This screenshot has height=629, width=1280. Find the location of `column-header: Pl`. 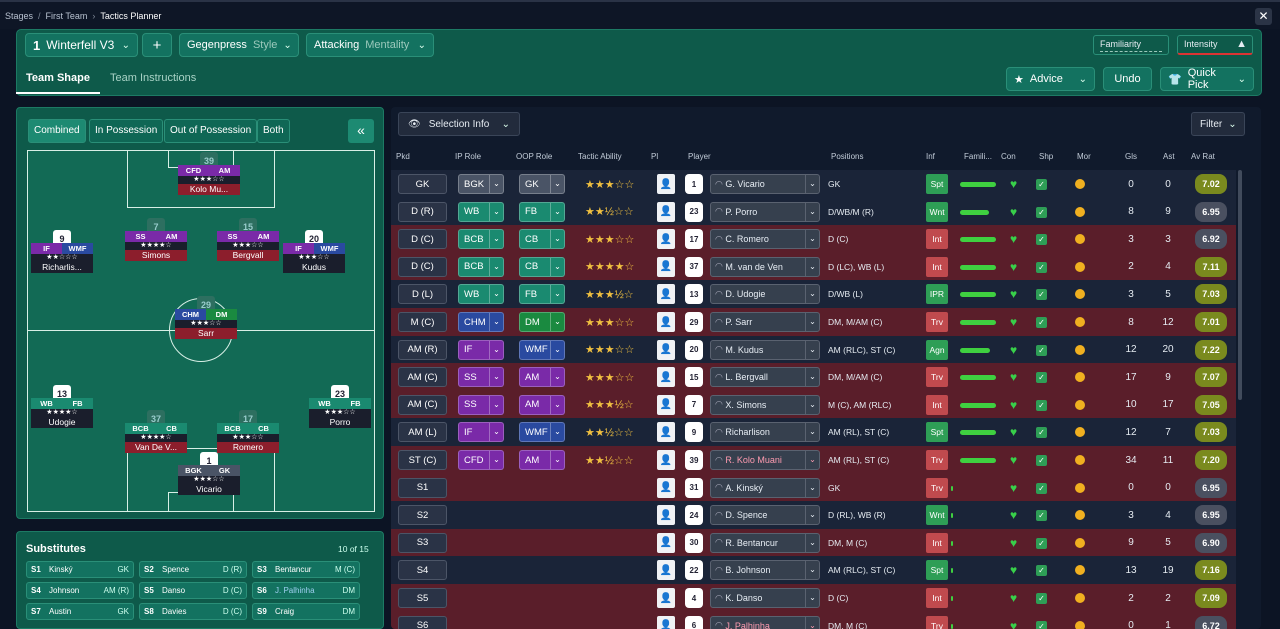

column-header: Pl is located at coordinates (655, 156).